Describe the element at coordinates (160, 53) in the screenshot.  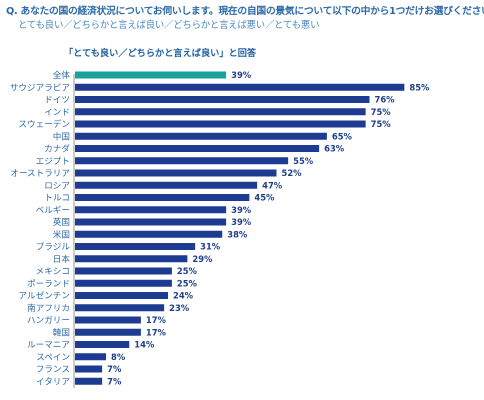
I see `chart-subtitle: 「とても良い／どちらかと言えば良い」と回答` at that location.